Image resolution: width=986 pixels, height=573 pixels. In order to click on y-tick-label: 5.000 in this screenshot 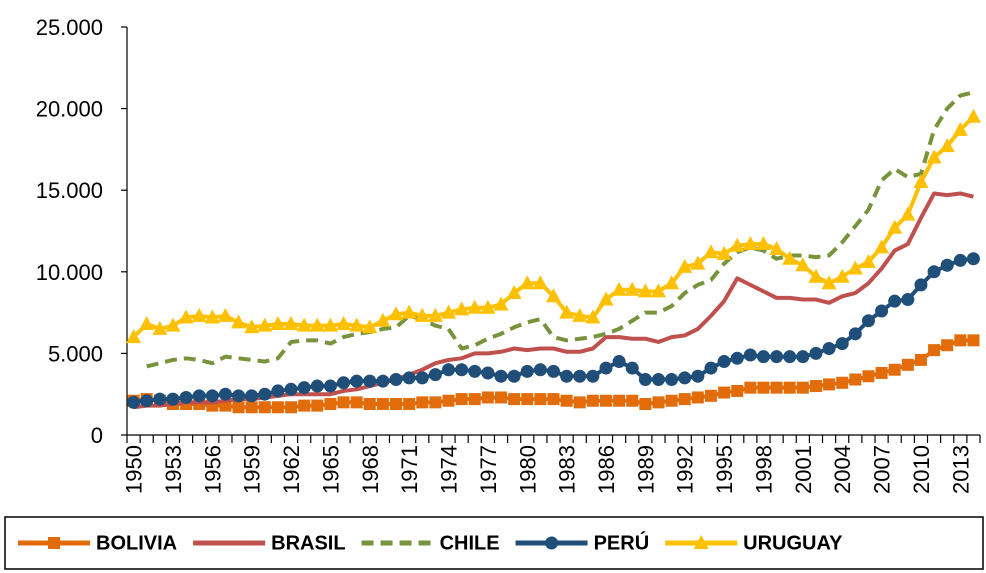, I will do `click(75, 353)`.